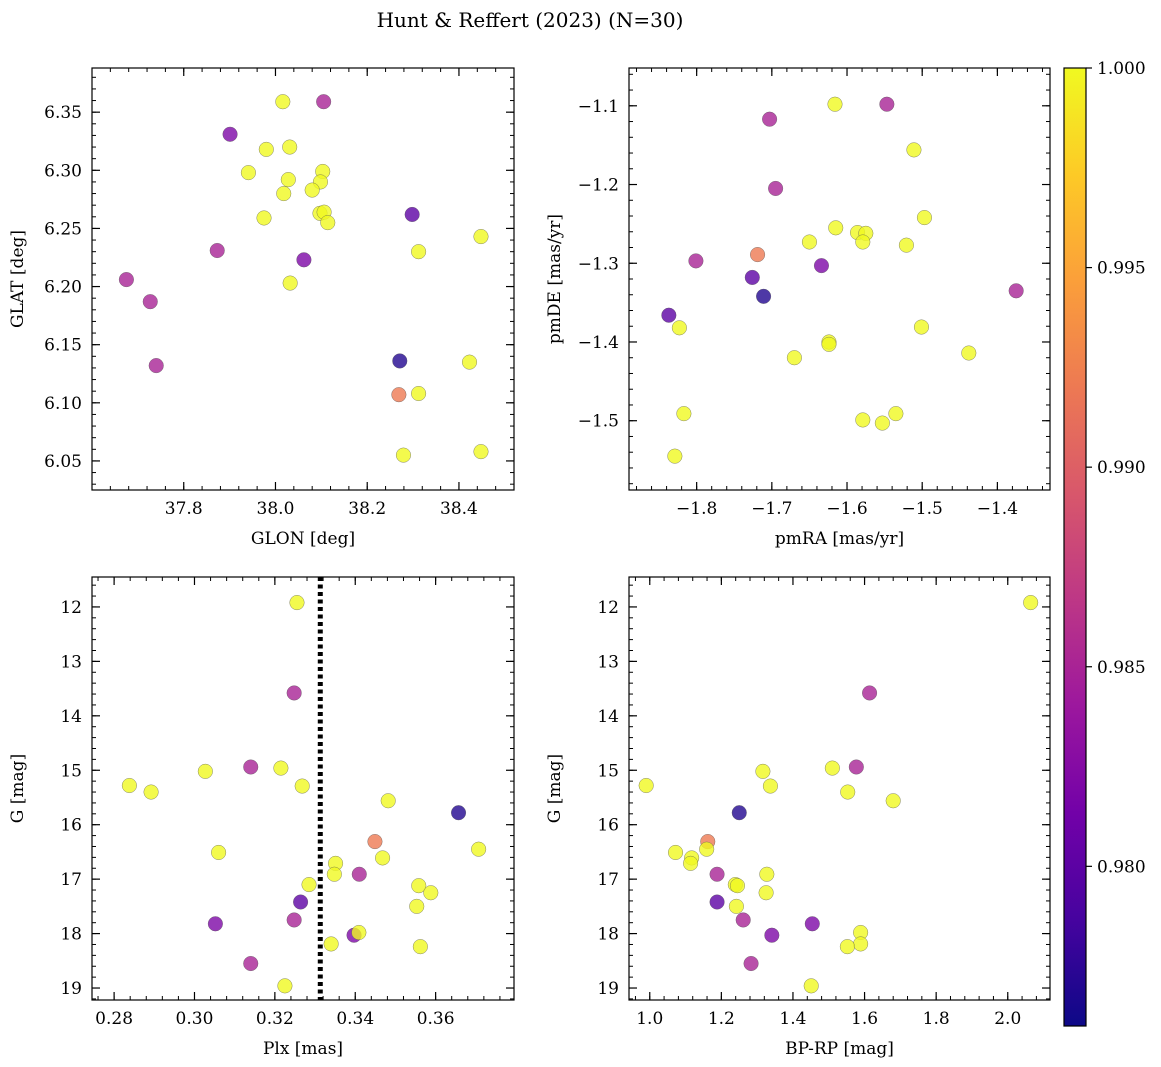 The image size is (1161, 1067). What do you see at coordinates (459, 509) in the screenshot?
I see `x-tick-label: 38.4` at bounding box center [459, 509].